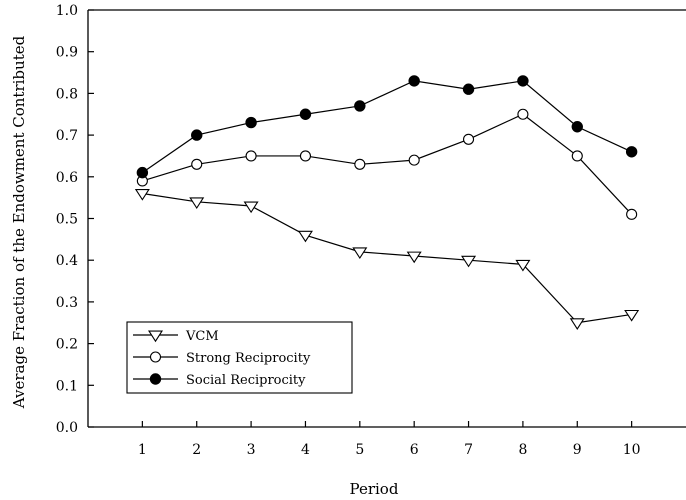 The height and width of the screenshot is (500, 686). I want to click on series-line-social-reciprocity, so click(386, 127).